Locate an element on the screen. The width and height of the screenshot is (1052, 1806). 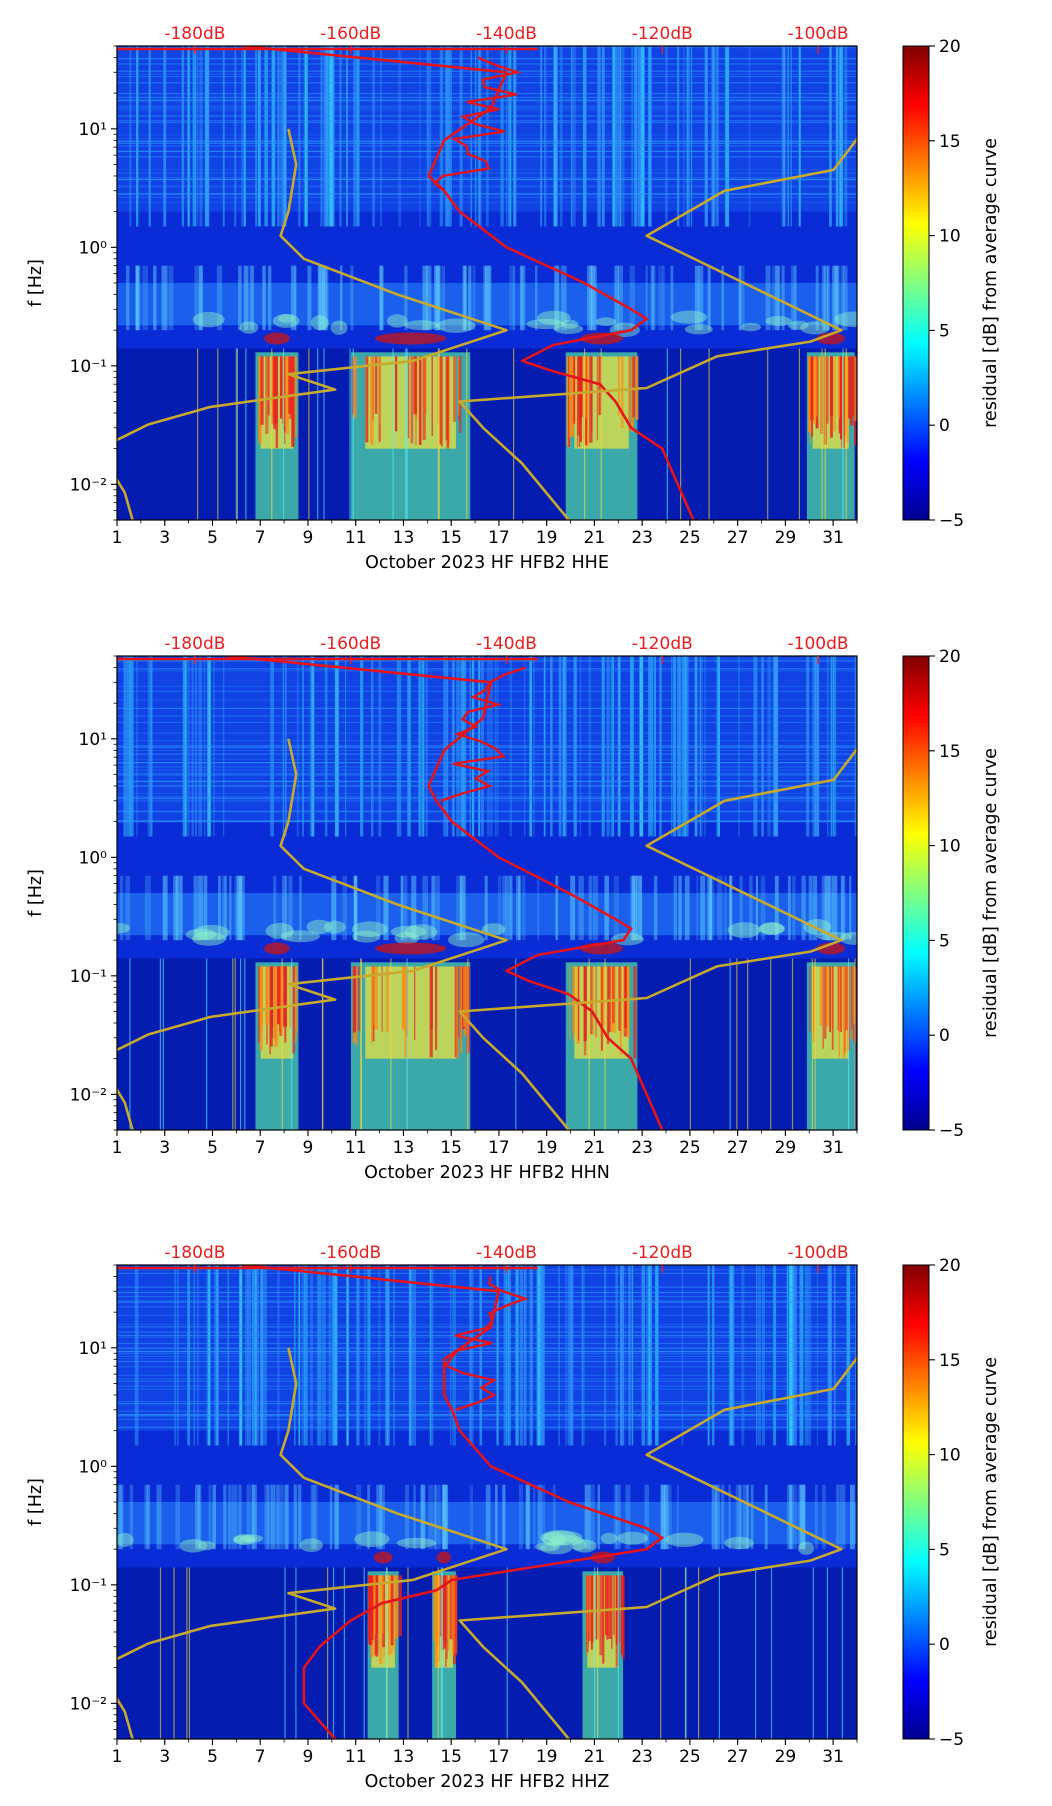
x-tick-label: 13 is located at coordinates (404, 1757).